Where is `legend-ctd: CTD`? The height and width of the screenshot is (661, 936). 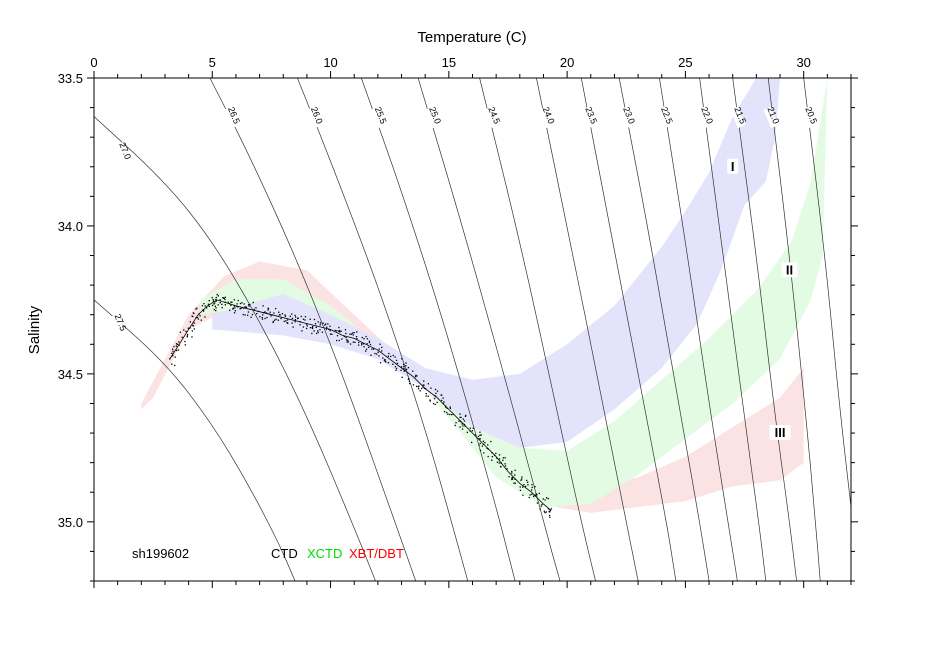 legend-ctd: CTD is located at coordinates (284, 553).